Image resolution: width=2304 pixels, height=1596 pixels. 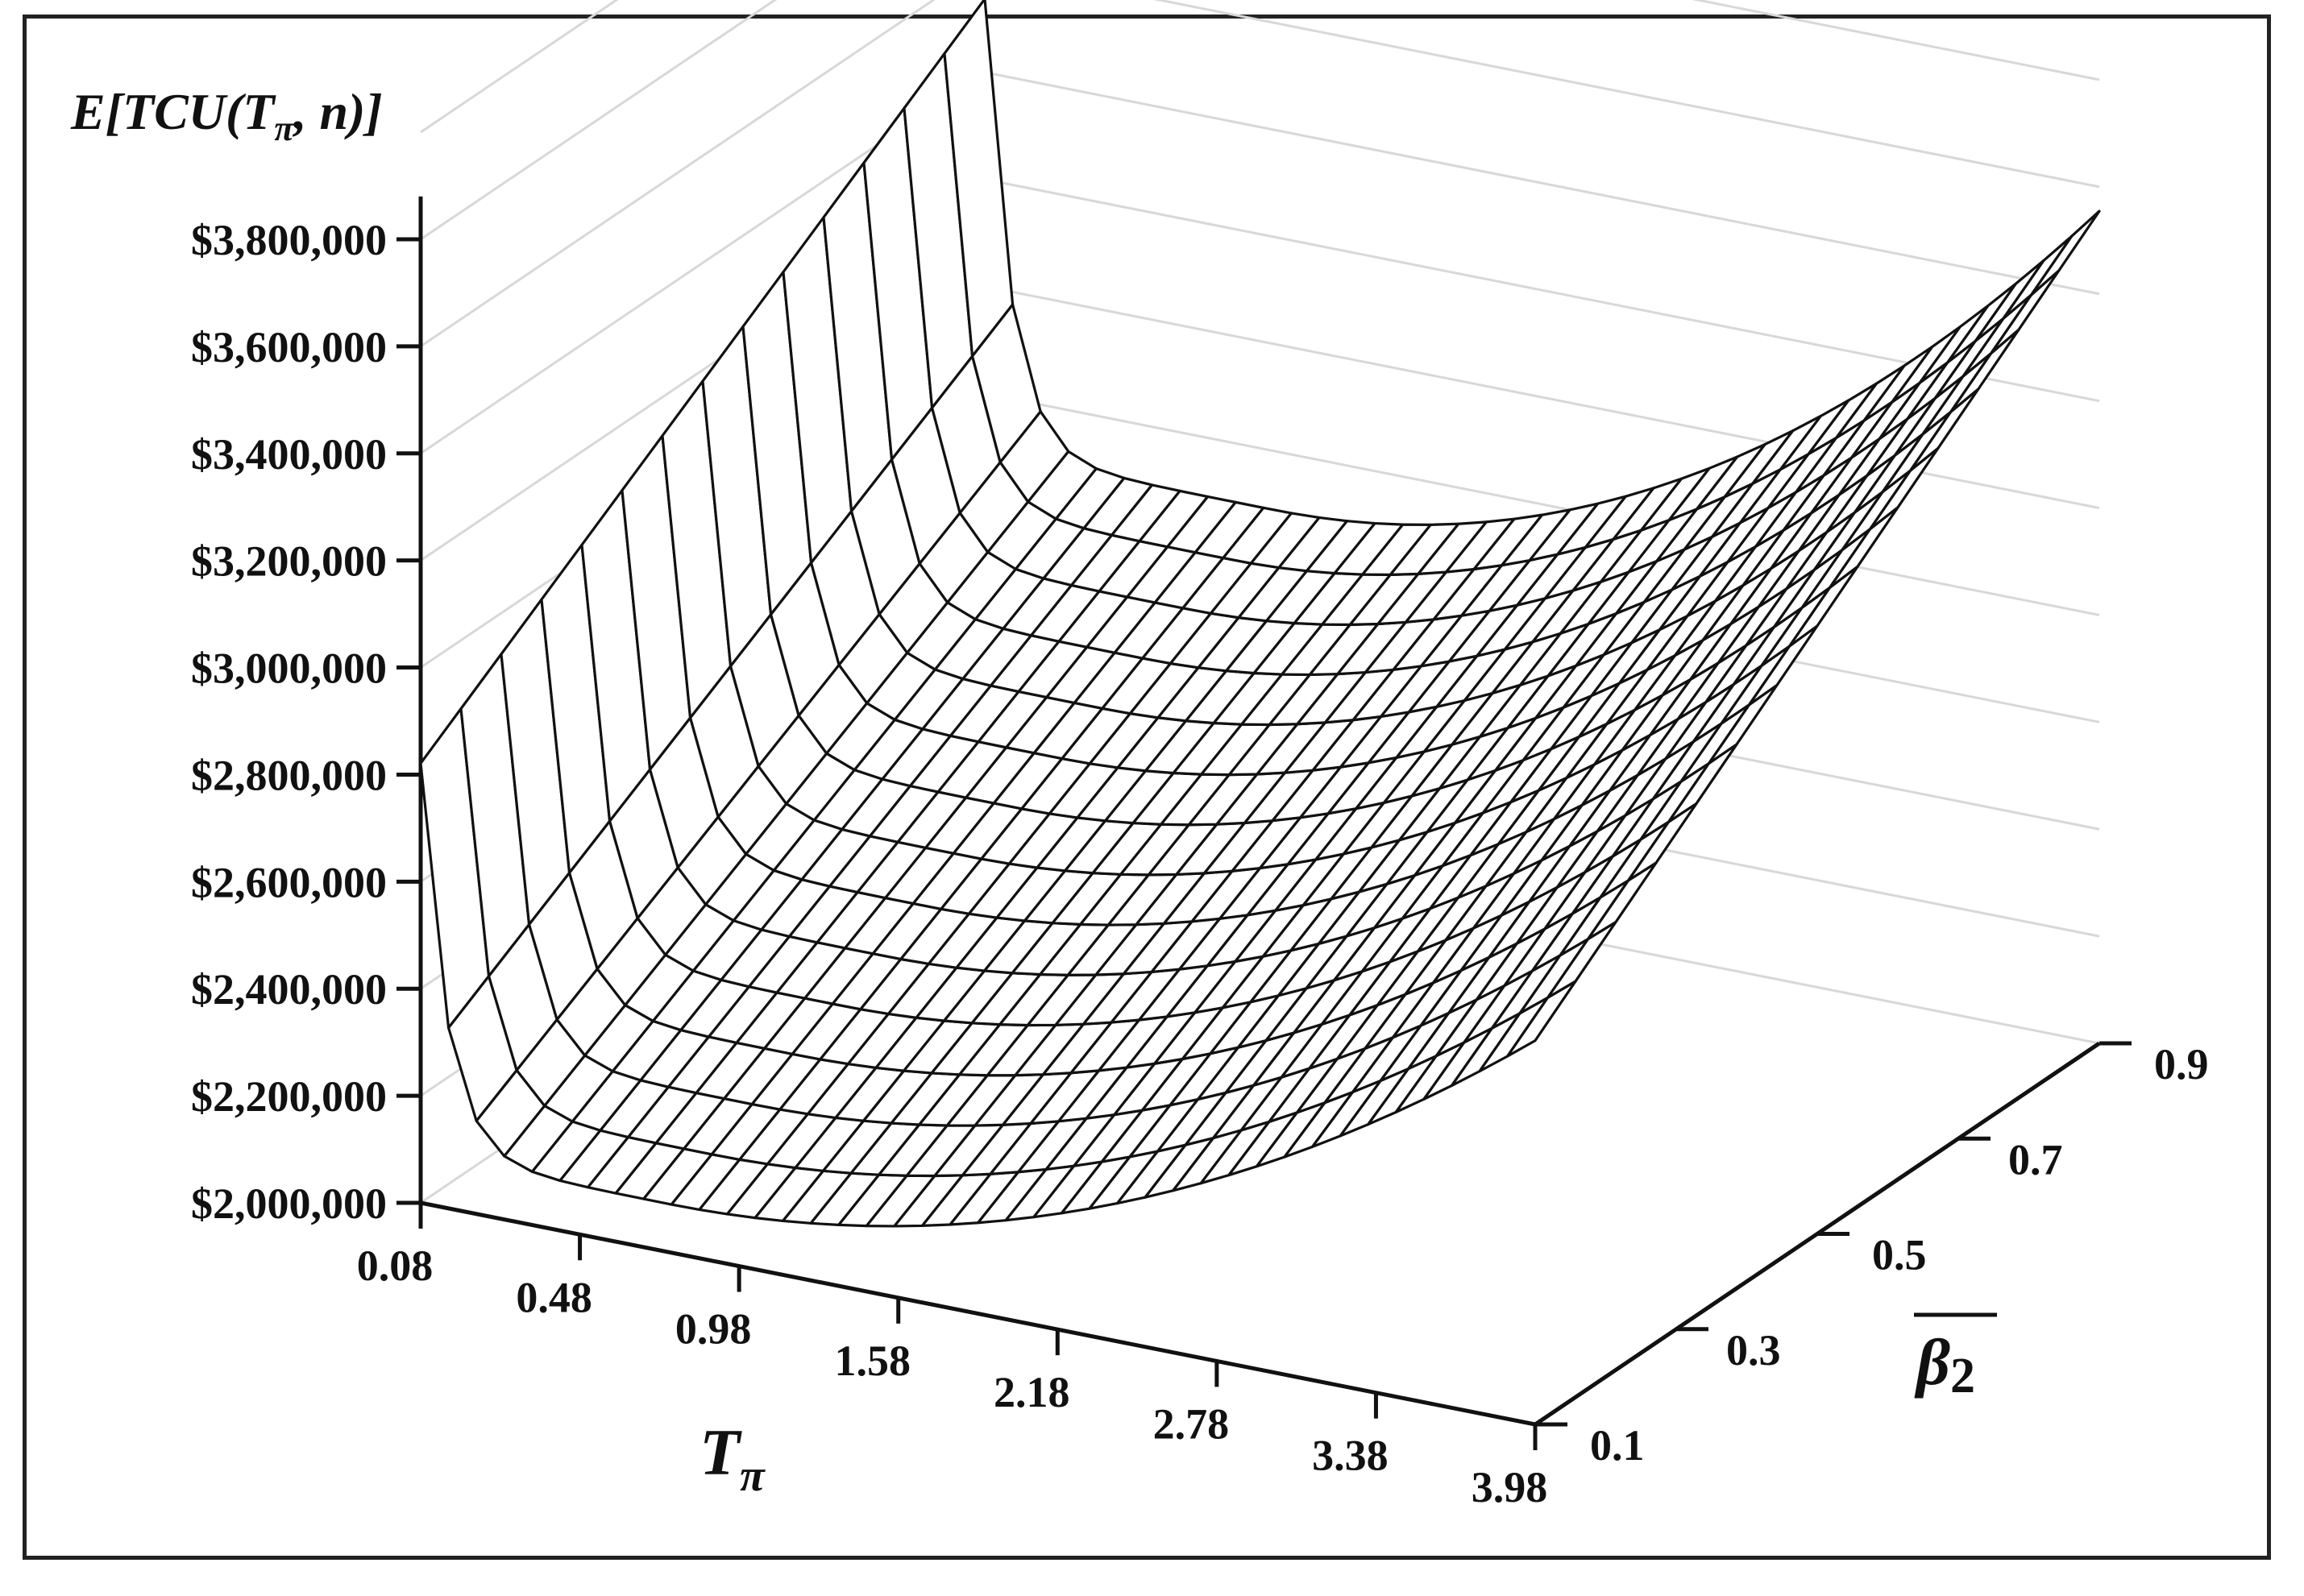 I want to click on x-axis-title-sub: π, so click(x=753, y=1476).